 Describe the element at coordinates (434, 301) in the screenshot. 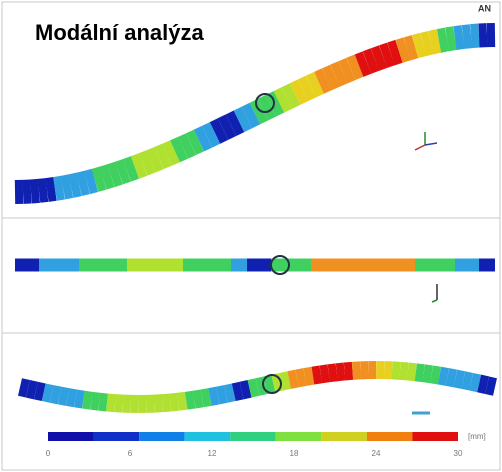

I see `axis-y` at that location.